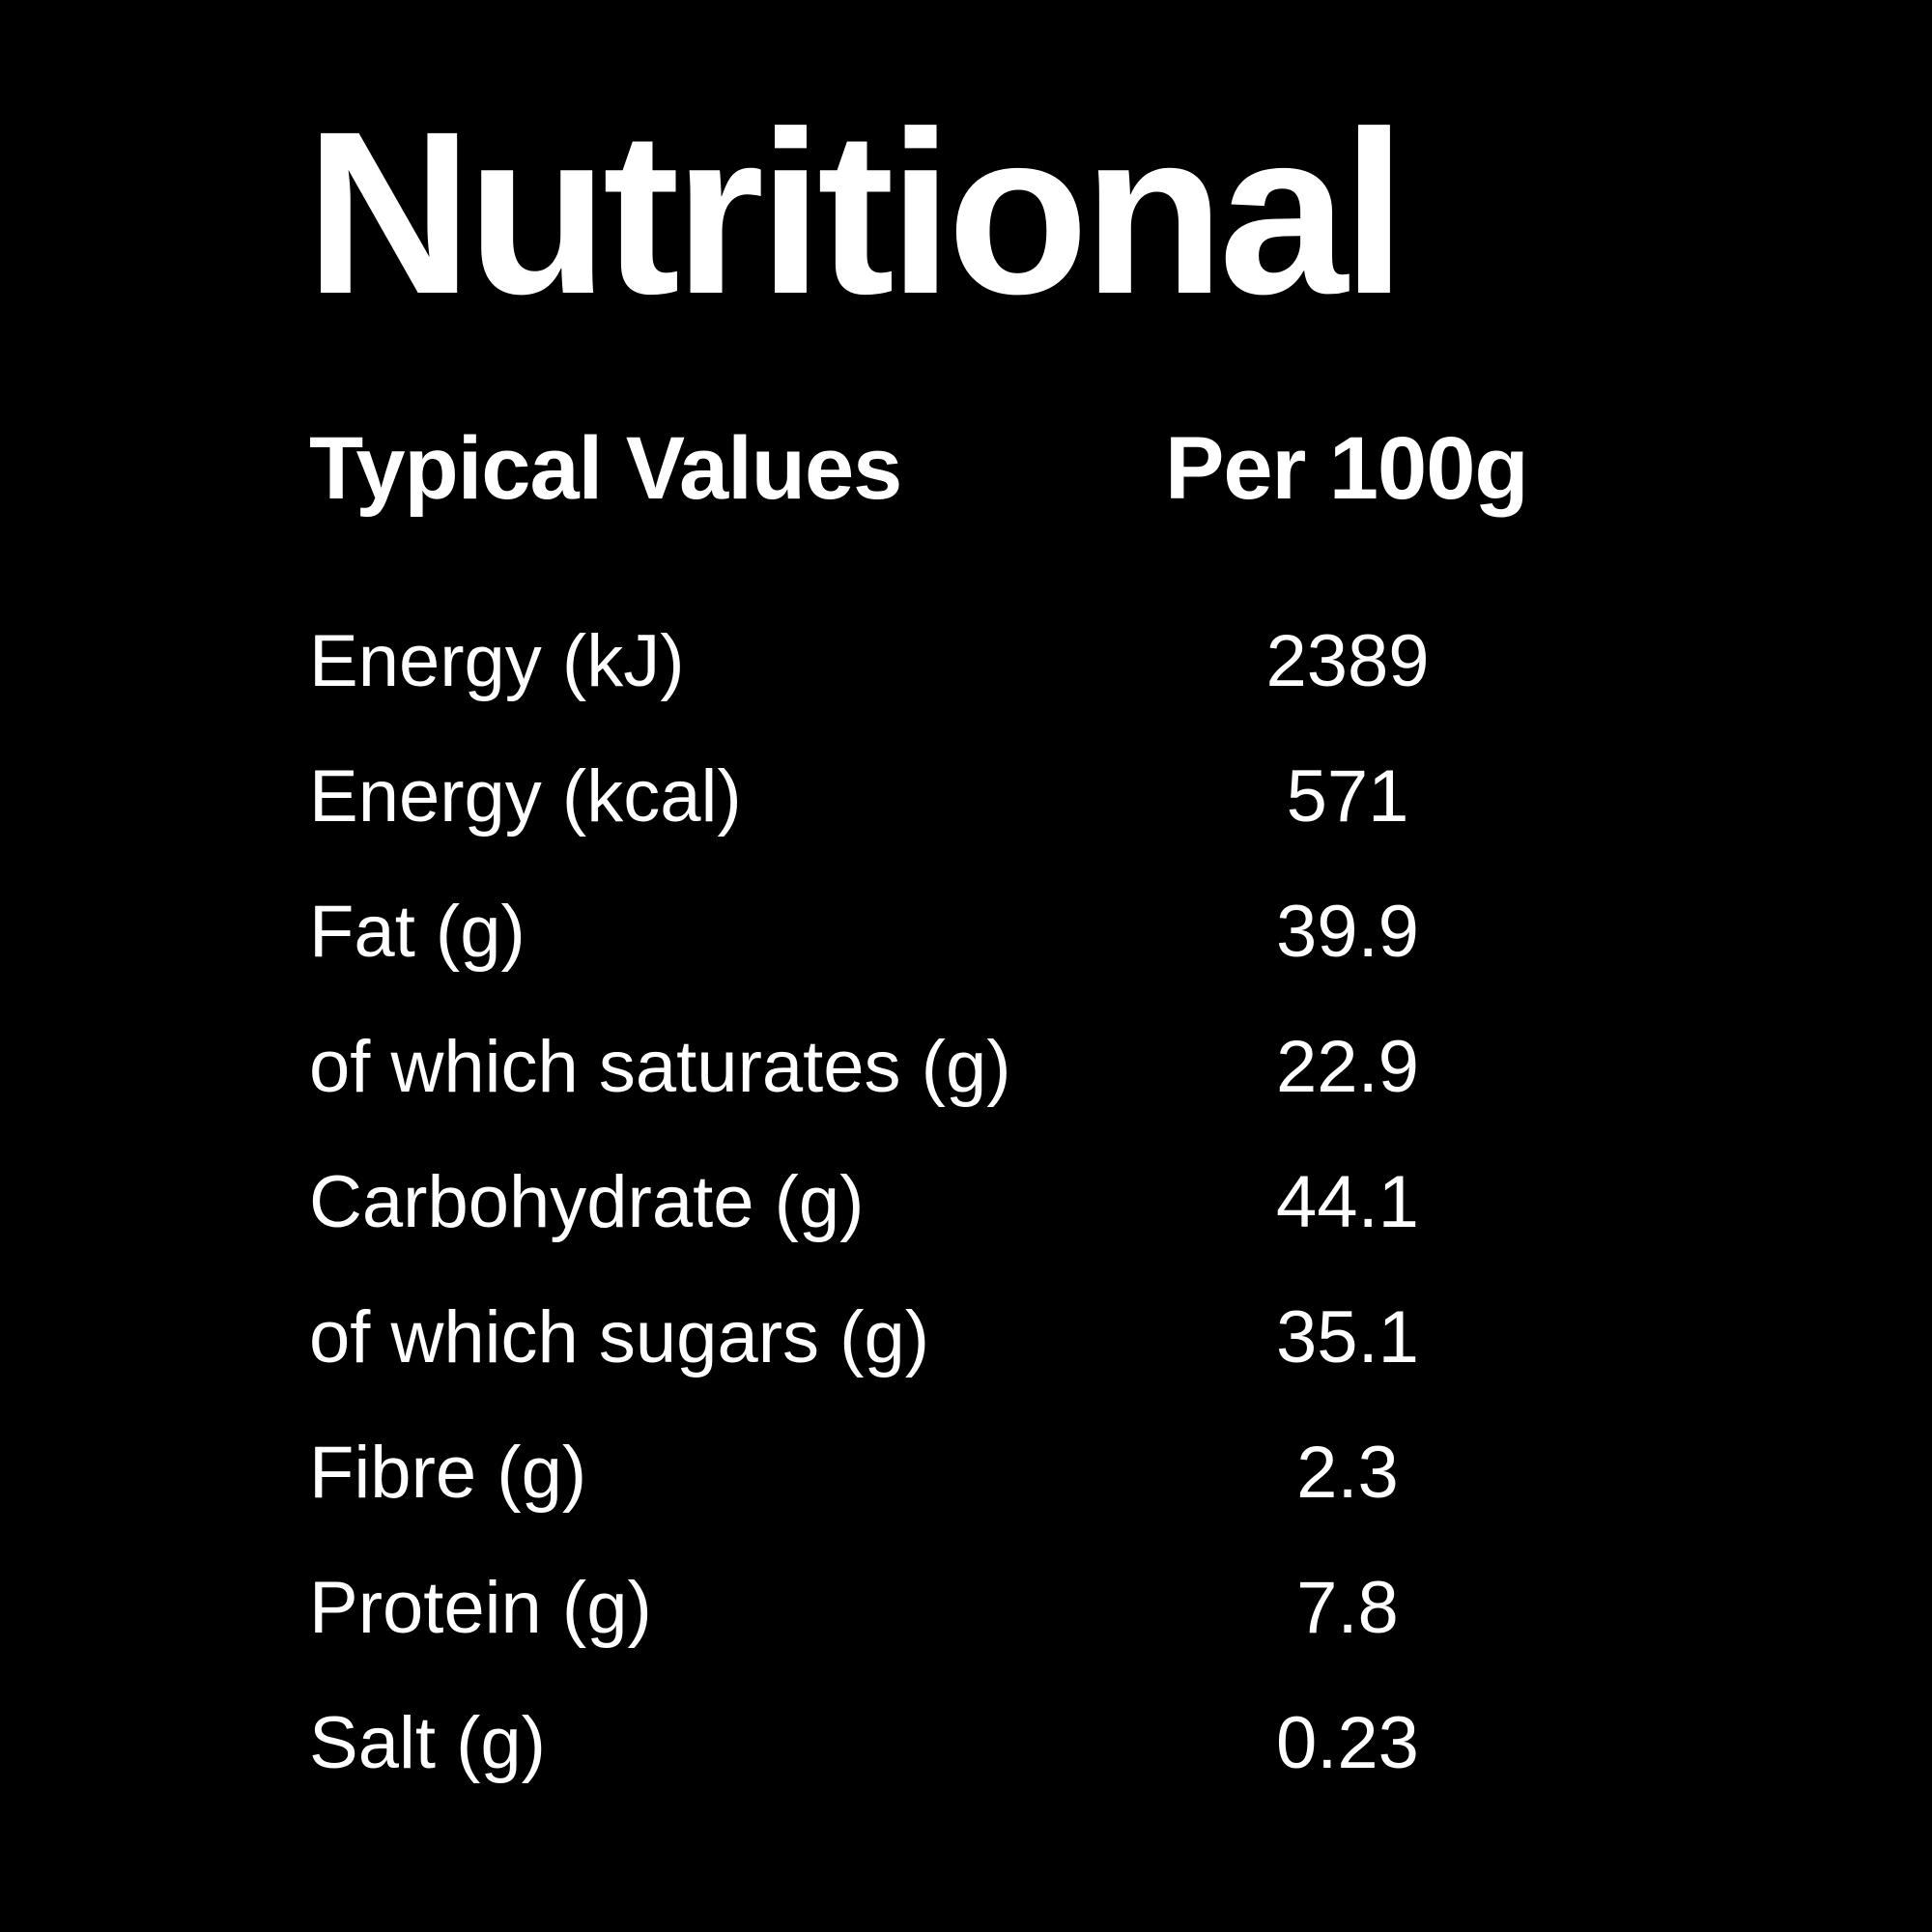  I want to click on column-header-typical-values: Typical Values, so click(605, 468).